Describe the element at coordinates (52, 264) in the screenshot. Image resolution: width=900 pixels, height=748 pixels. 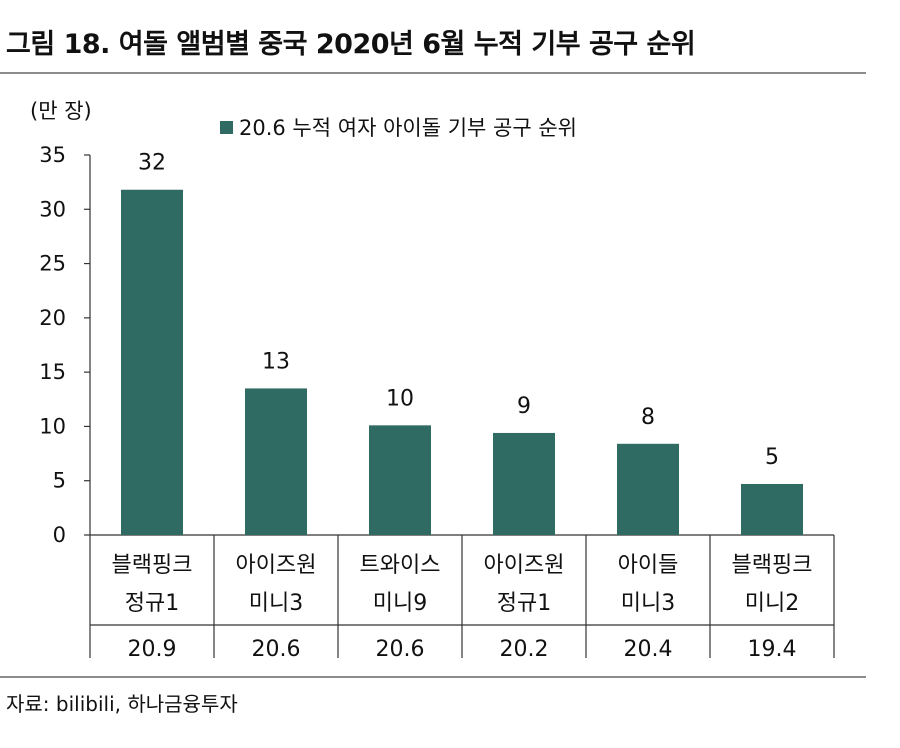
I see `y-tick-label: 25` at that location.